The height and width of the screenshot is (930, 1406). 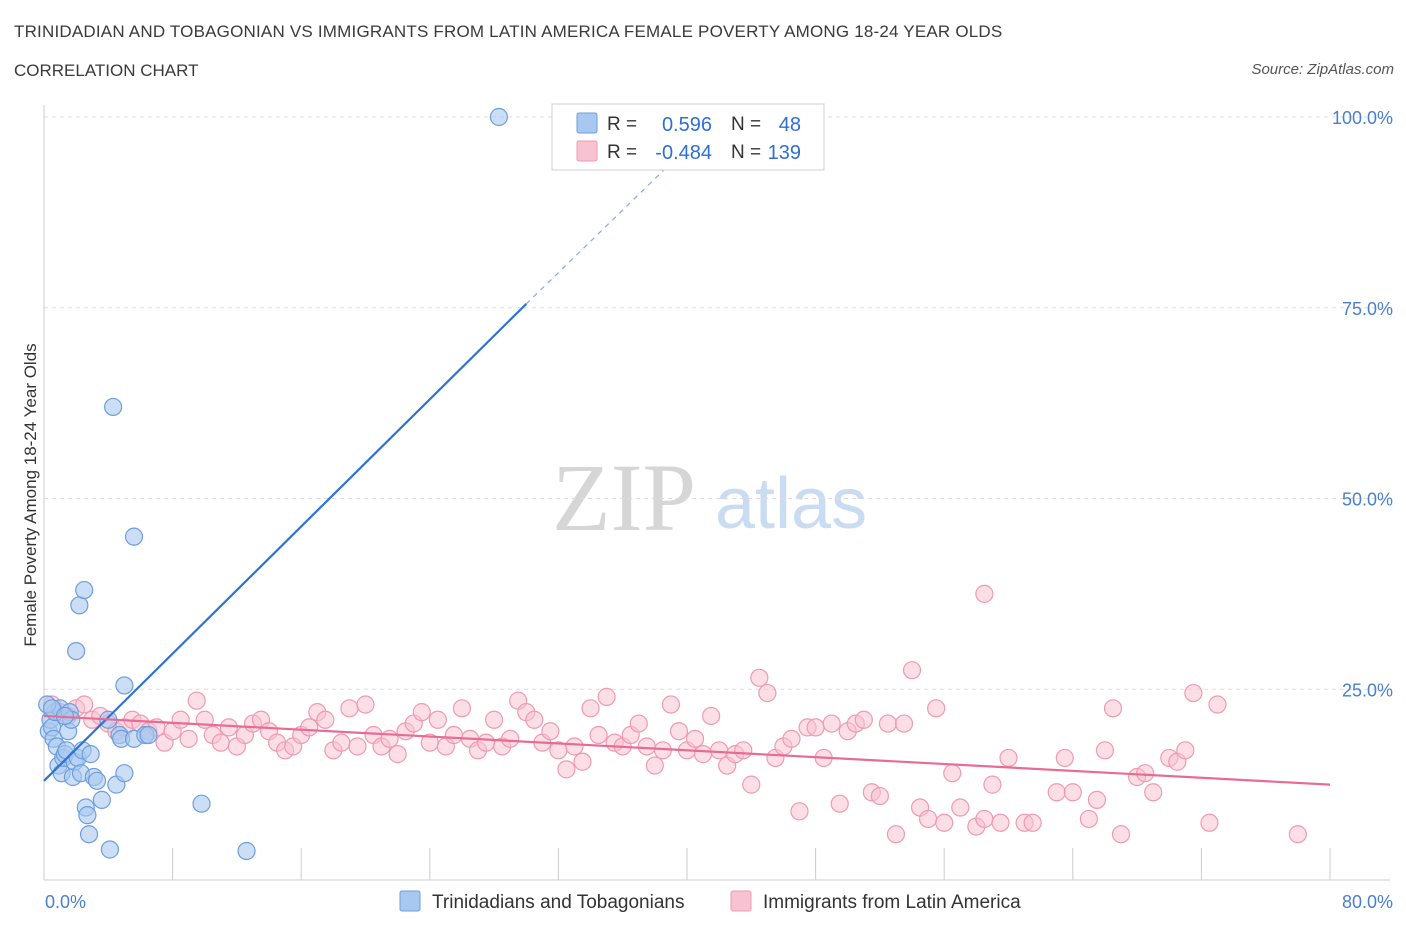 What do you see at coordinates (106, 70) in the screenshot?
I see `chart-subtitle: CORRELATION CHART` at bounding box center [106, 70].